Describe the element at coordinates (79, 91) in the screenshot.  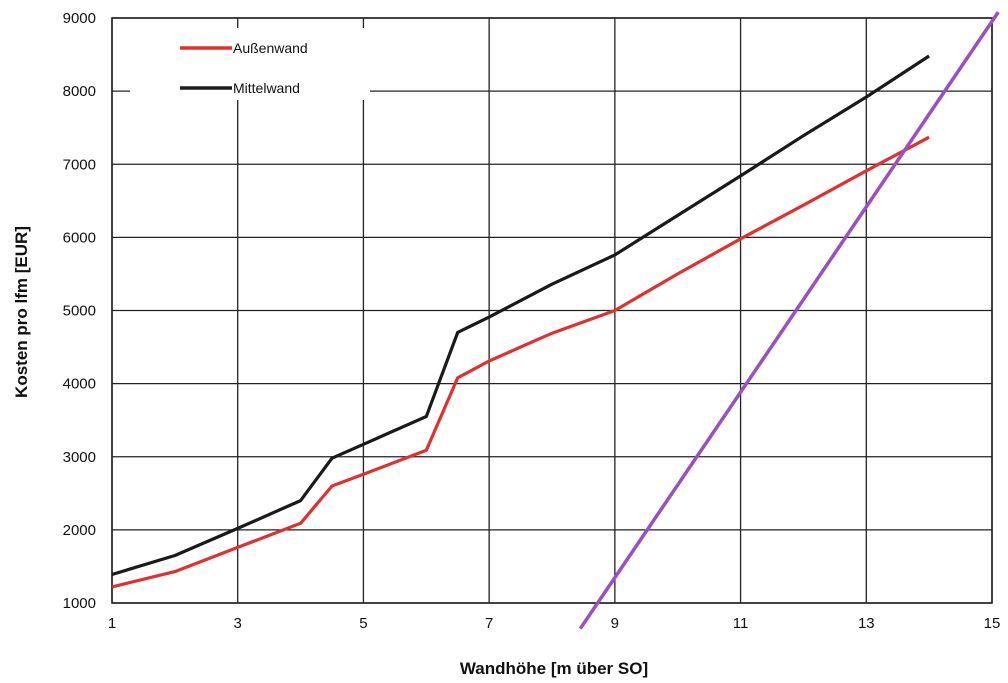
I see `y-tick-label: 8000` at that location.